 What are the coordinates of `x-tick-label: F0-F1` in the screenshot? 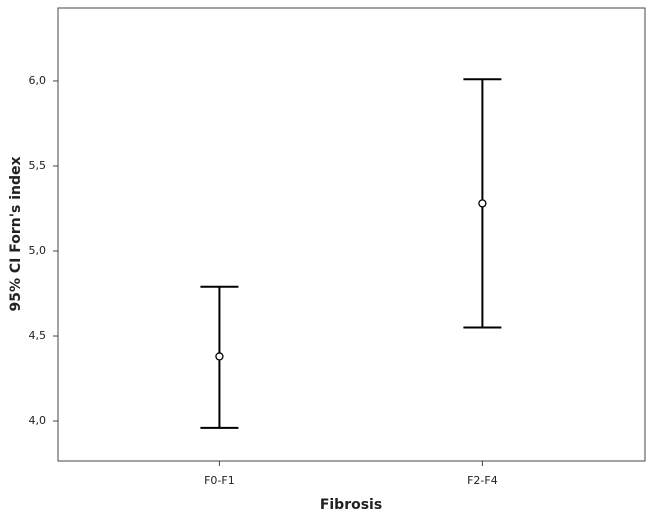 It's located at (219, 480).